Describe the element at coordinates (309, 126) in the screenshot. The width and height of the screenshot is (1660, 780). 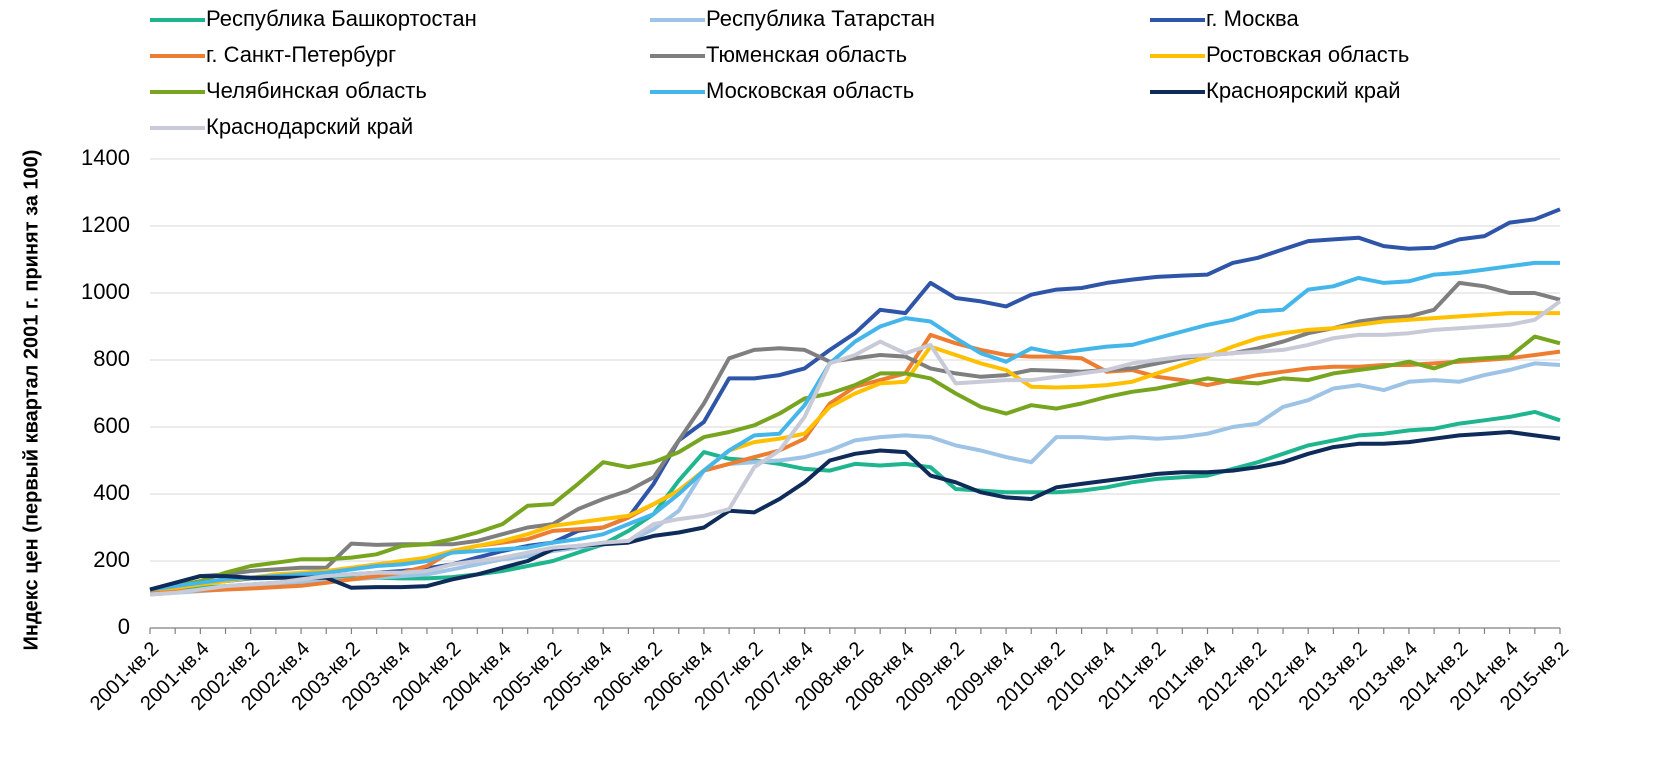
I see `legend-label: Краснодарский край` at that location.